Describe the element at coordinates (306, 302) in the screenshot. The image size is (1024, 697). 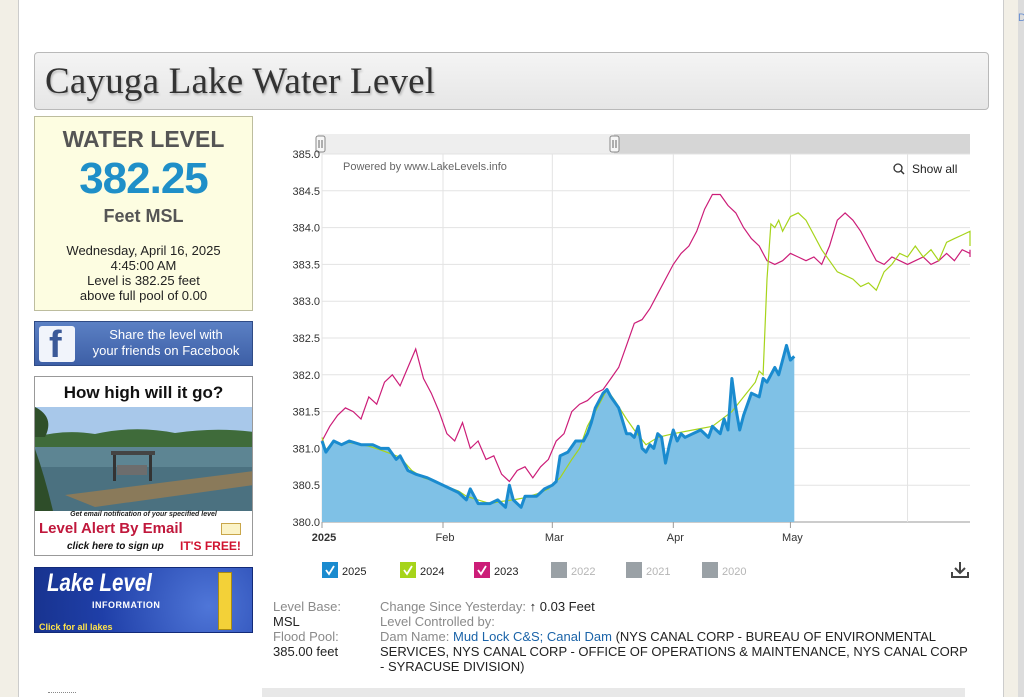
I see `y-tick-label: 383.0` at that location.